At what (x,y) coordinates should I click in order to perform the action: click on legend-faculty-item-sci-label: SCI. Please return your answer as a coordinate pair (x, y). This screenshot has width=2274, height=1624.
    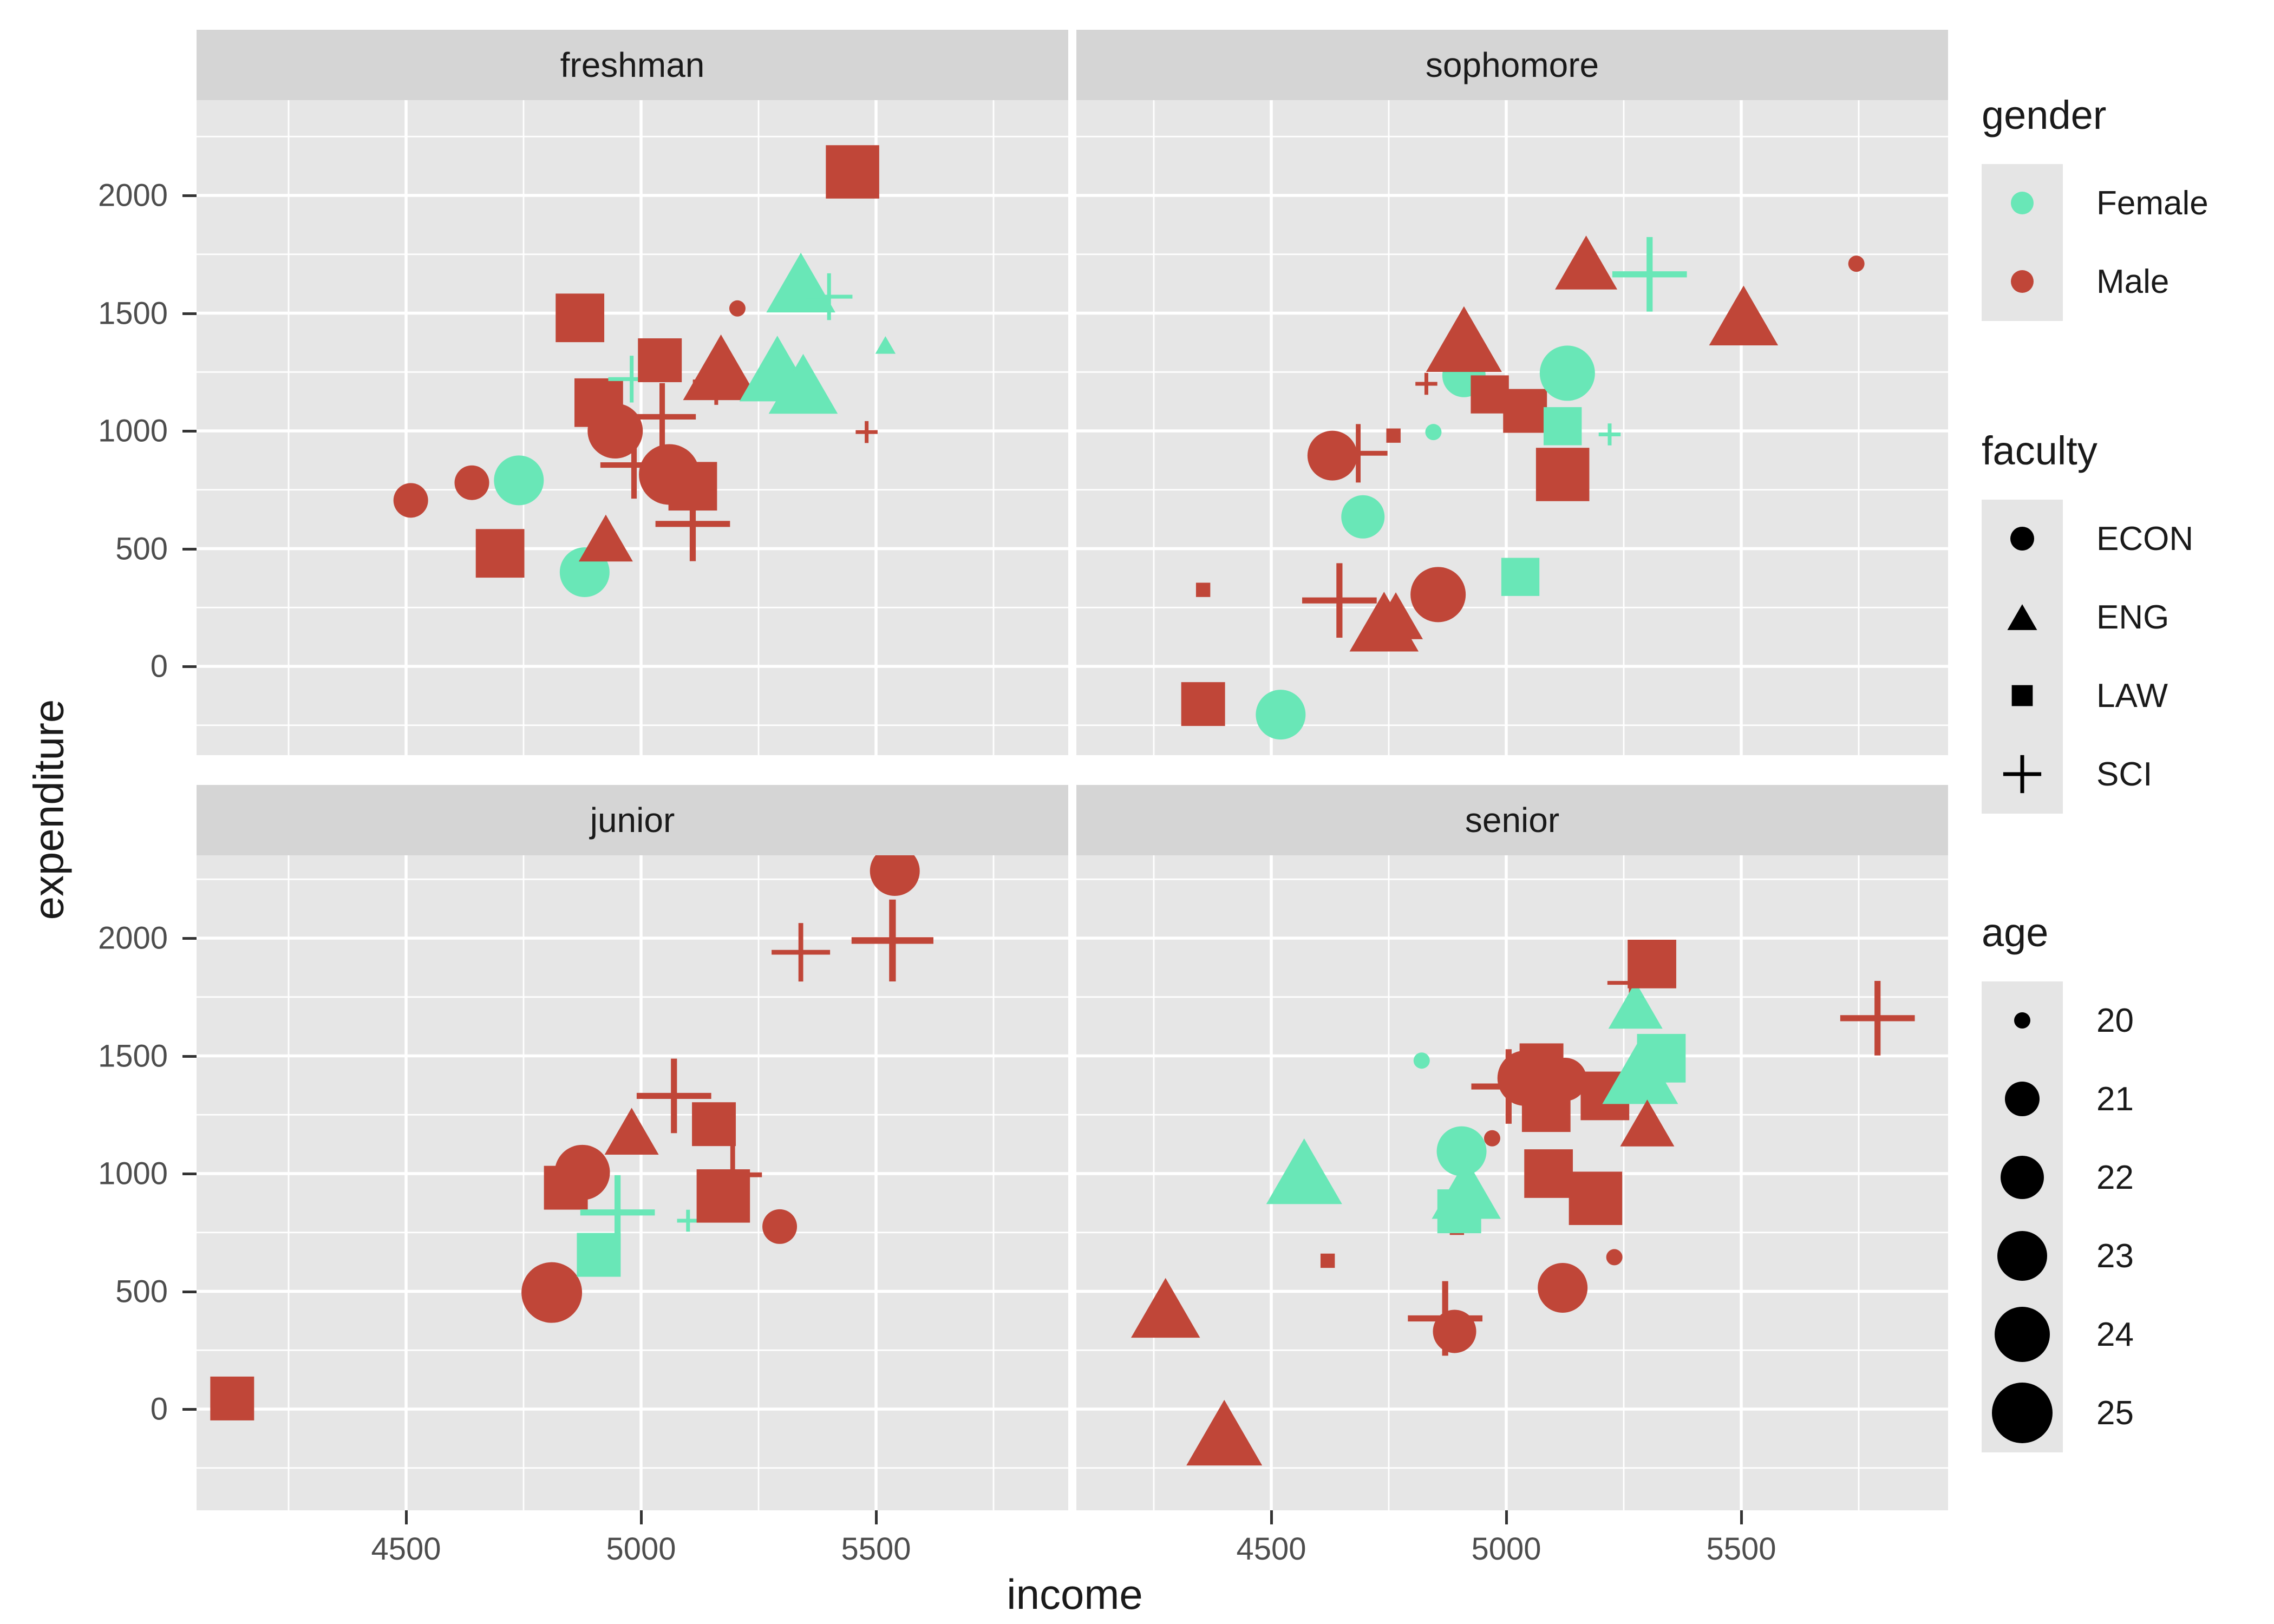
    Looking at the image, I should click on (2124, 774).